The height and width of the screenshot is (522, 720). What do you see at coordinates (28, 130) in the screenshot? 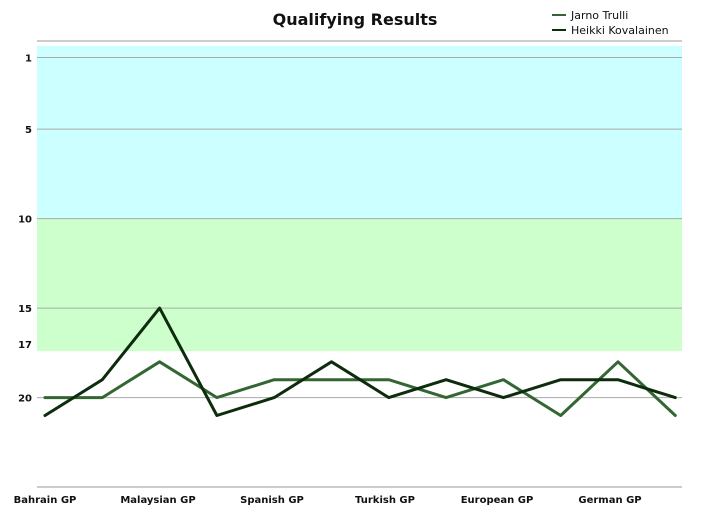
I see `y-tick-label: 5` at bounding box center [28, 130].